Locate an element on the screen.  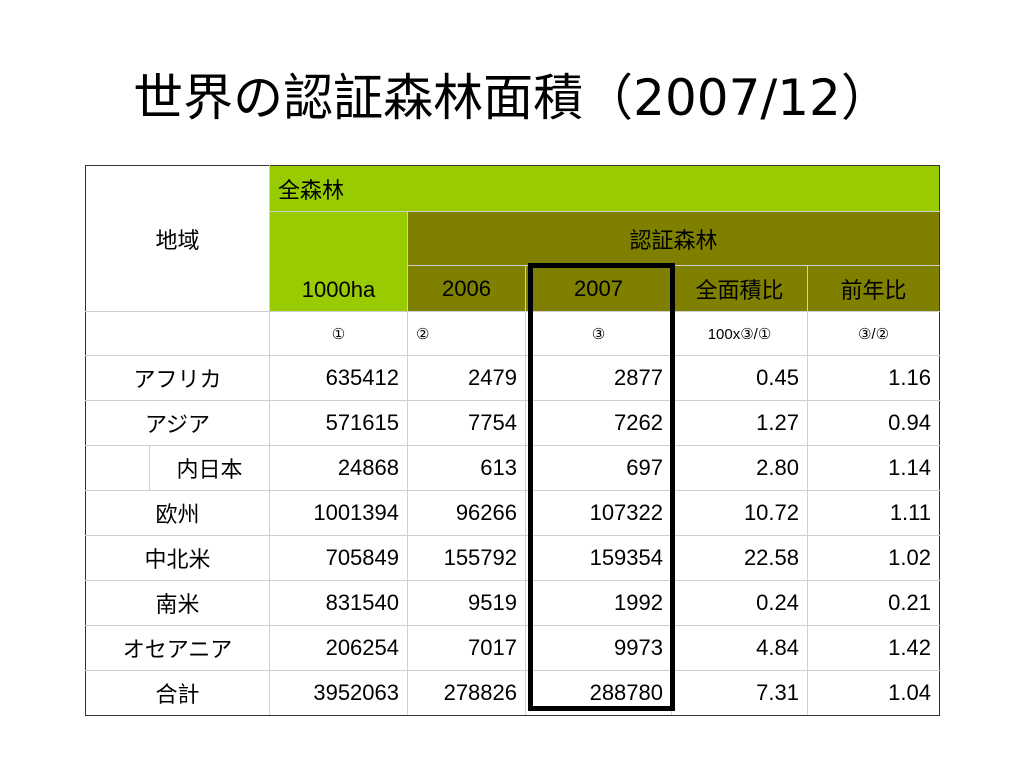
cert-2006-cell: 7017 is located at coordinates (466, 648).